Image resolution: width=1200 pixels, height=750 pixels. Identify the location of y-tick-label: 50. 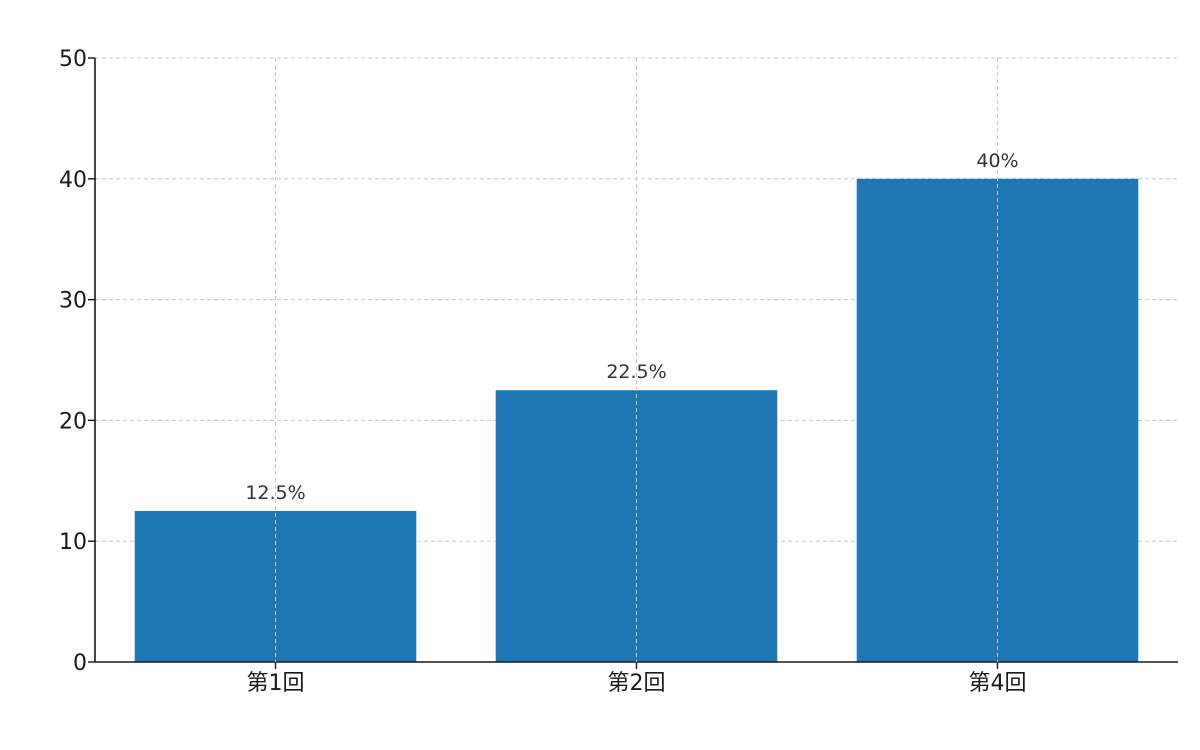
(73, 59).